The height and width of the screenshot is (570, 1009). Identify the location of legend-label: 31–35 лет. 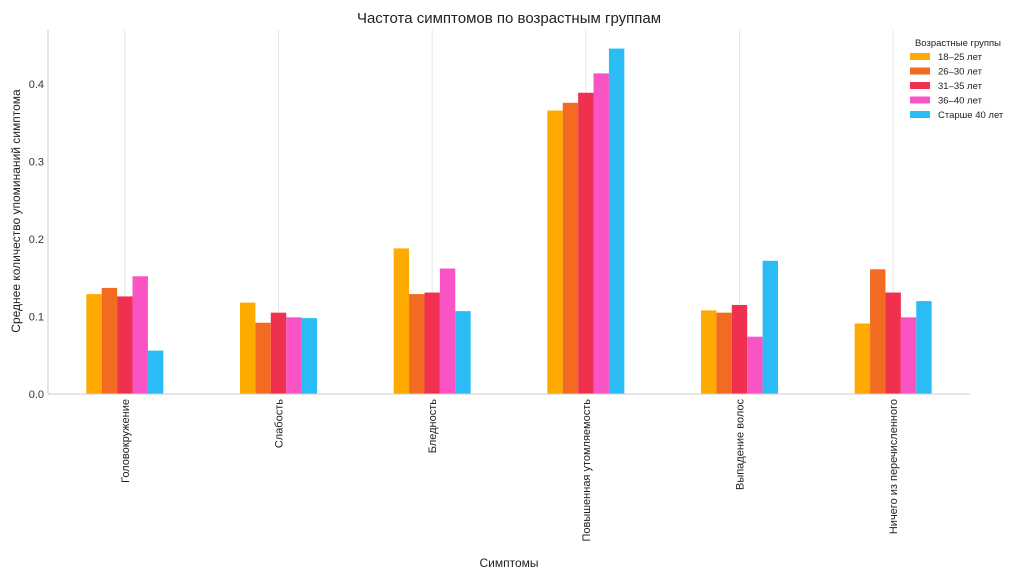
(960, 86).